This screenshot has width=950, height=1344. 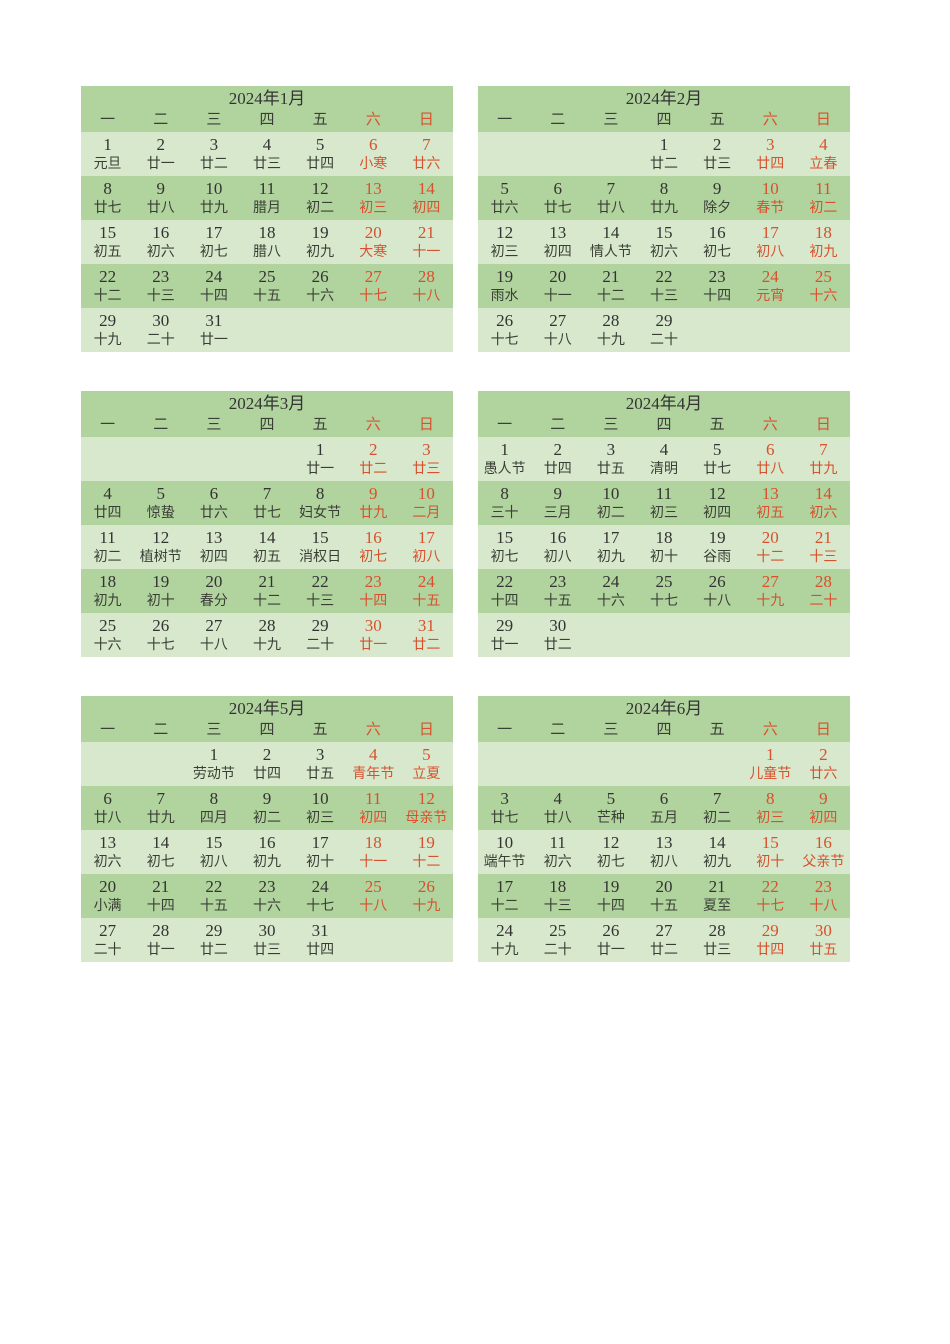 I want to click on date-cell: 4 廿八, so click(x=557, y=808).